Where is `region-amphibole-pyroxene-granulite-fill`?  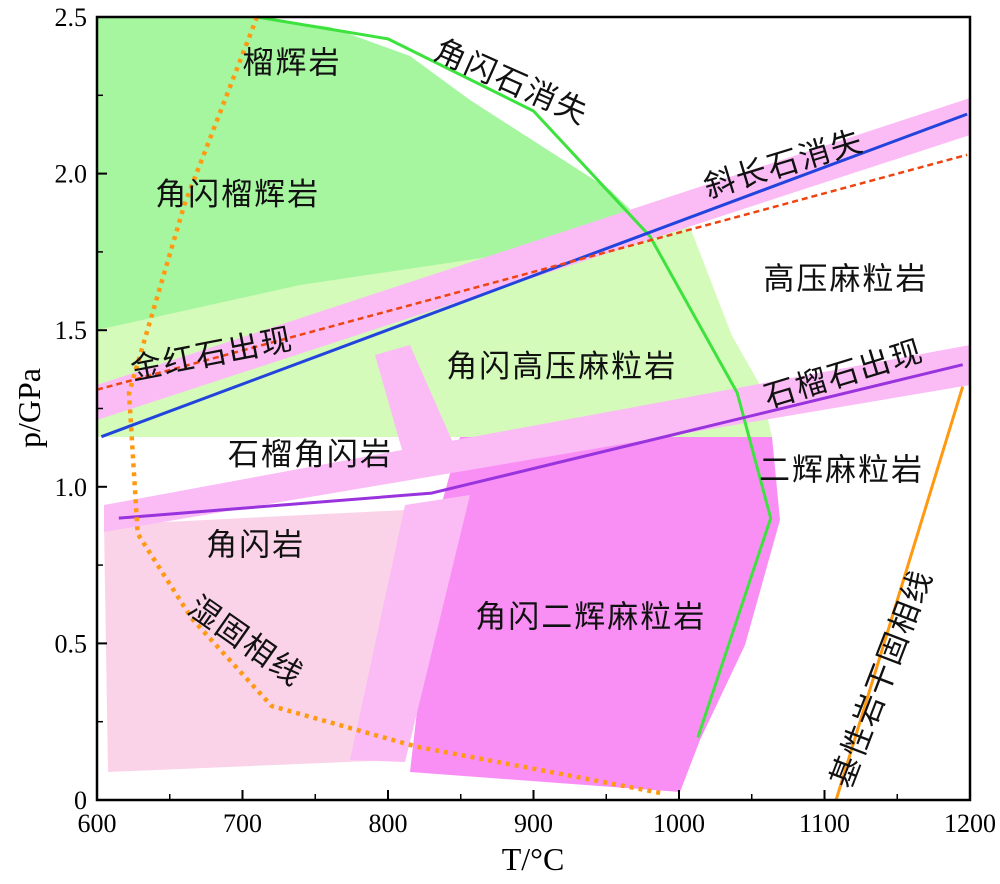 region-amphibole-pyroxene-granulite-fill is located at coordinates (595, 614).